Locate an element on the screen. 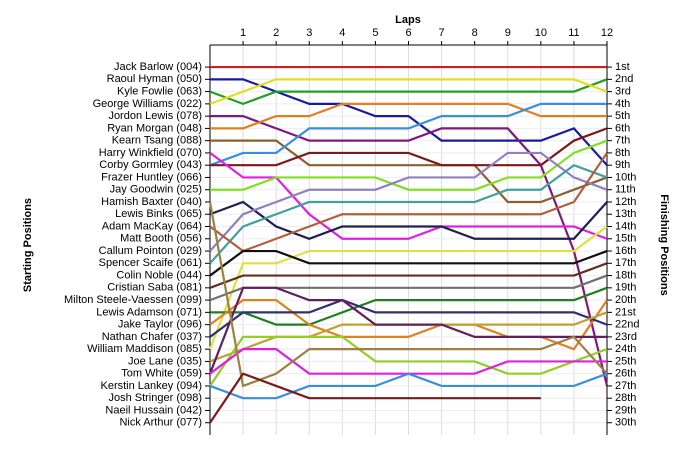  y-tick-label: Lewis Adamson (071) is located at coordinates (149, 312).